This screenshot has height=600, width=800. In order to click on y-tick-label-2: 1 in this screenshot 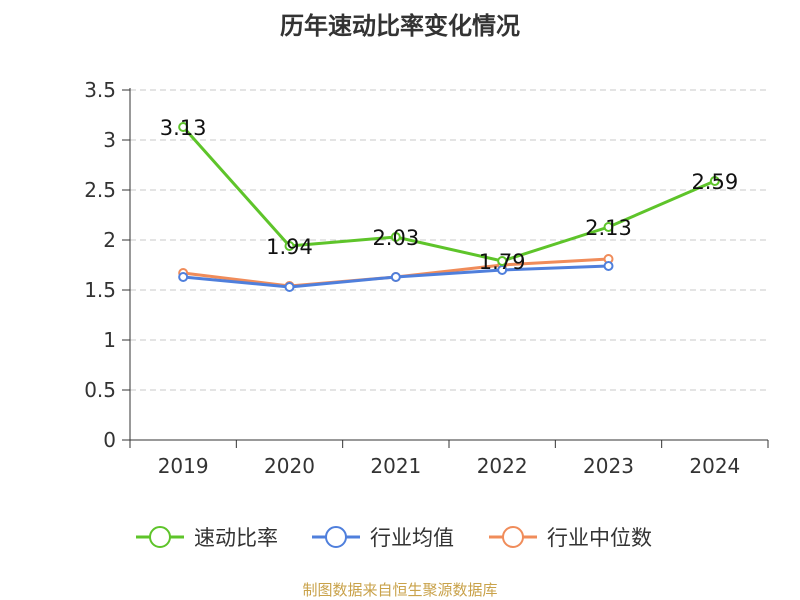, I will do `click(109, 340)`.